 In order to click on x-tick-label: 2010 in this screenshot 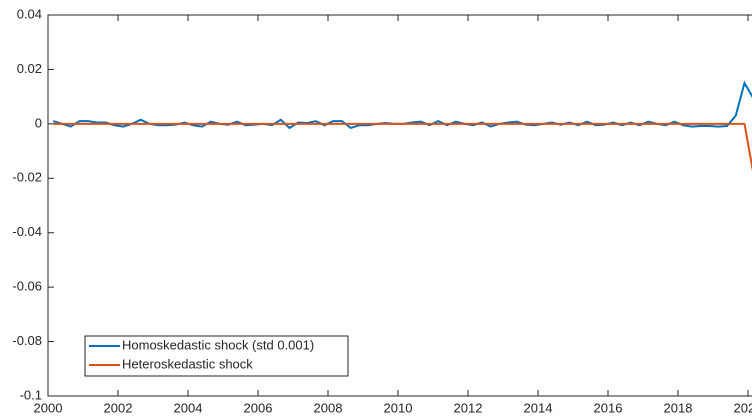, I will do `click(398, 407)`.